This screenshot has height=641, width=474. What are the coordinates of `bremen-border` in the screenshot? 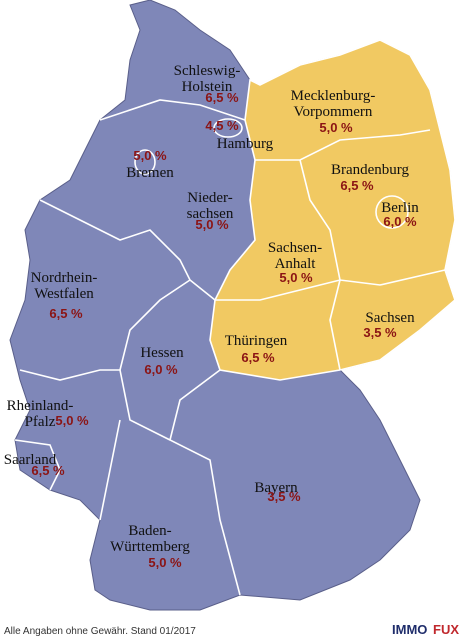 It's located at (145, 162).